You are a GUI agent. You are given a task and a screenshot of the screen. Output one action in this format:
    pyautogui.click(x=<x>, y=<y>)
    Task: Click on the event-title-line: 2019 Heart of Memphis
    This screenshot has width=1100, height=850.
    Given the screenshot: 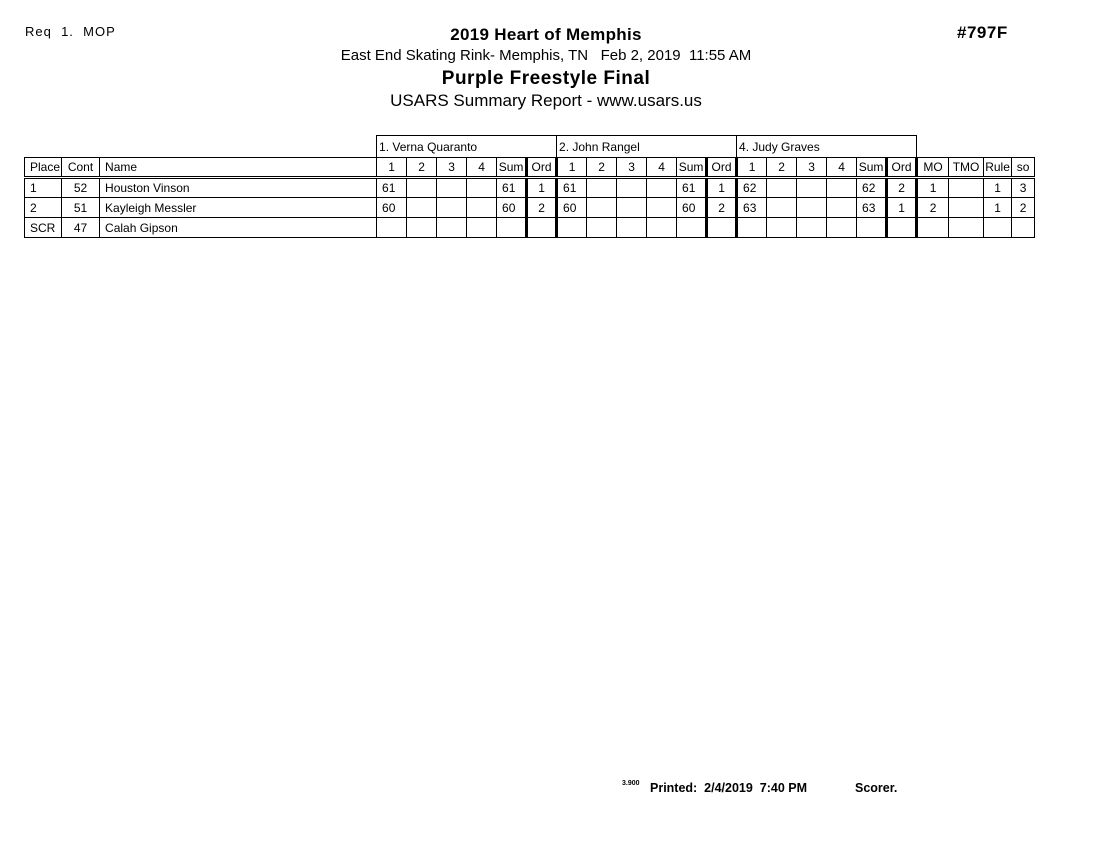 What is the action you would take?
    pyautogui.click(x=546, y=34)
    